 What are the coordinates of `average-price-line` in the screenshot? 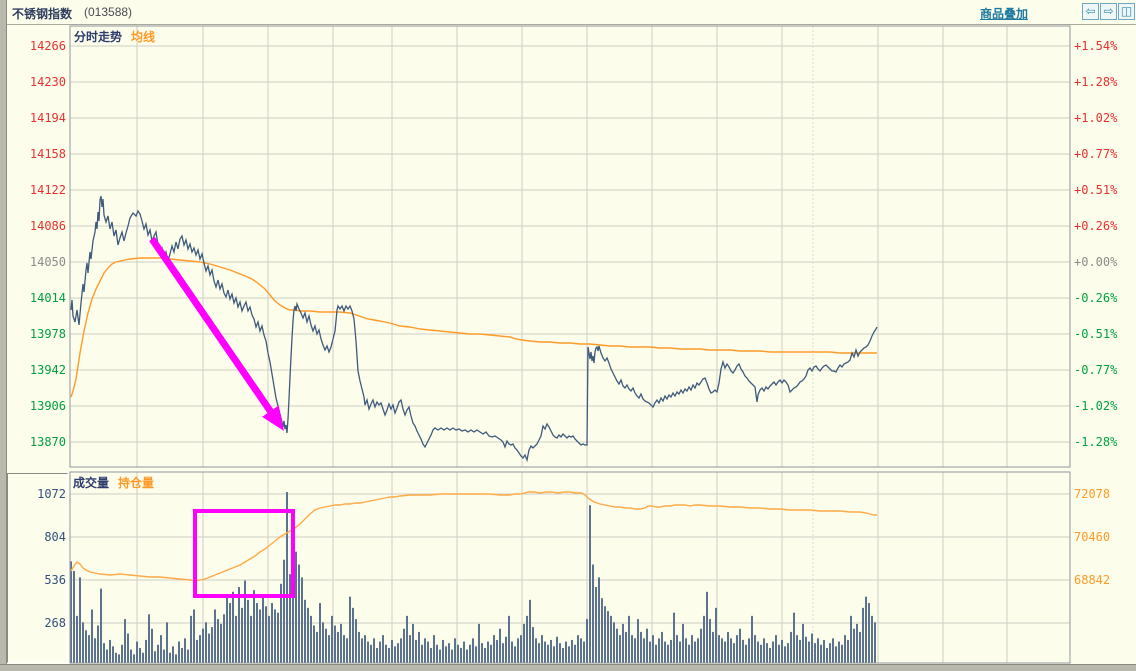 It's located at (473, 327).